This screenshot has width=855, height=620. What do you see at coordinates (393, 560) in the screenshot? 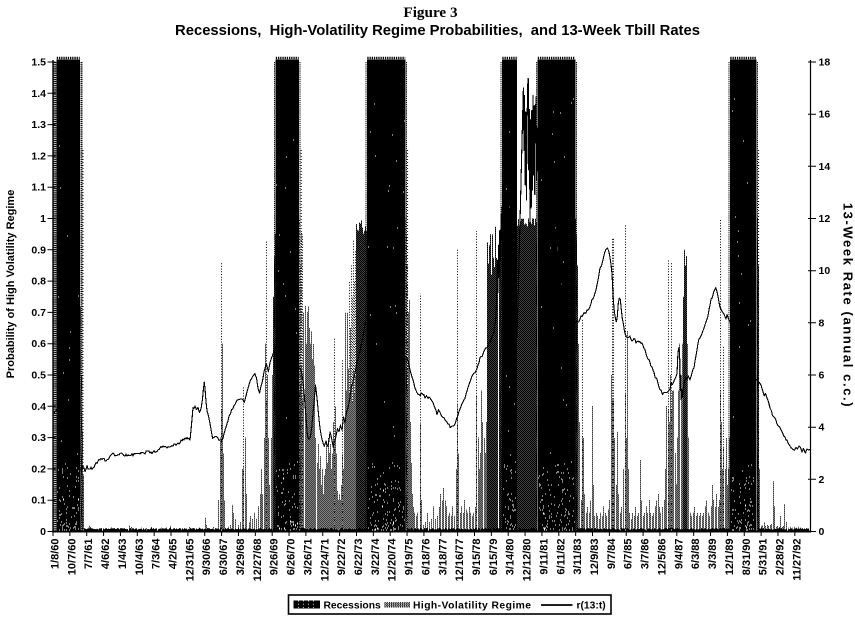
I see `svg-text: 12/20/74` at bounding box center [393, 560].